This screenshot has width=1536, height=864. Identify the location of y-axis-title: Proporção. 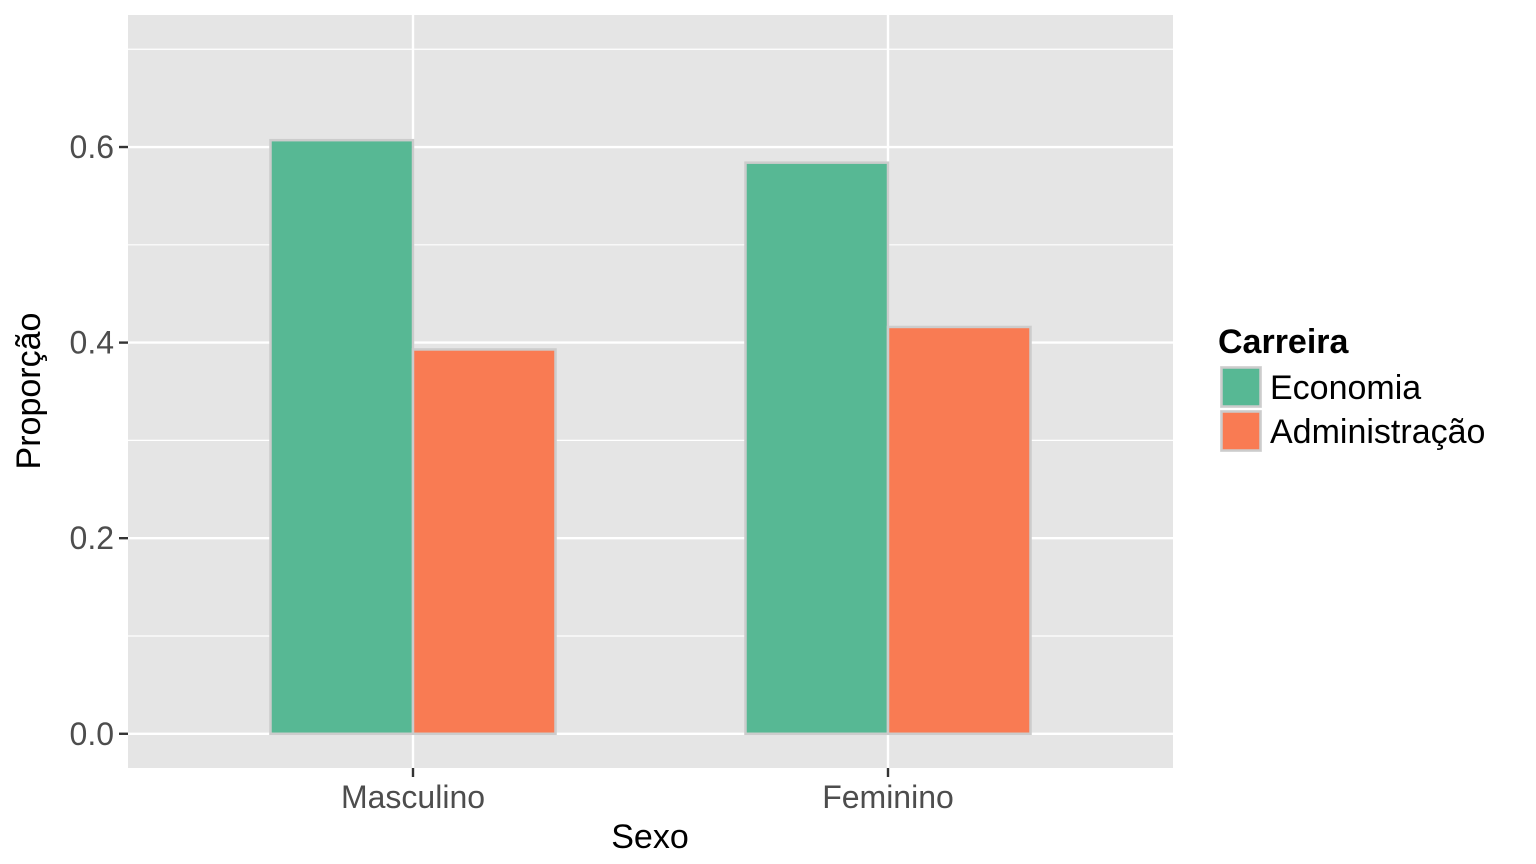
(29, 391).